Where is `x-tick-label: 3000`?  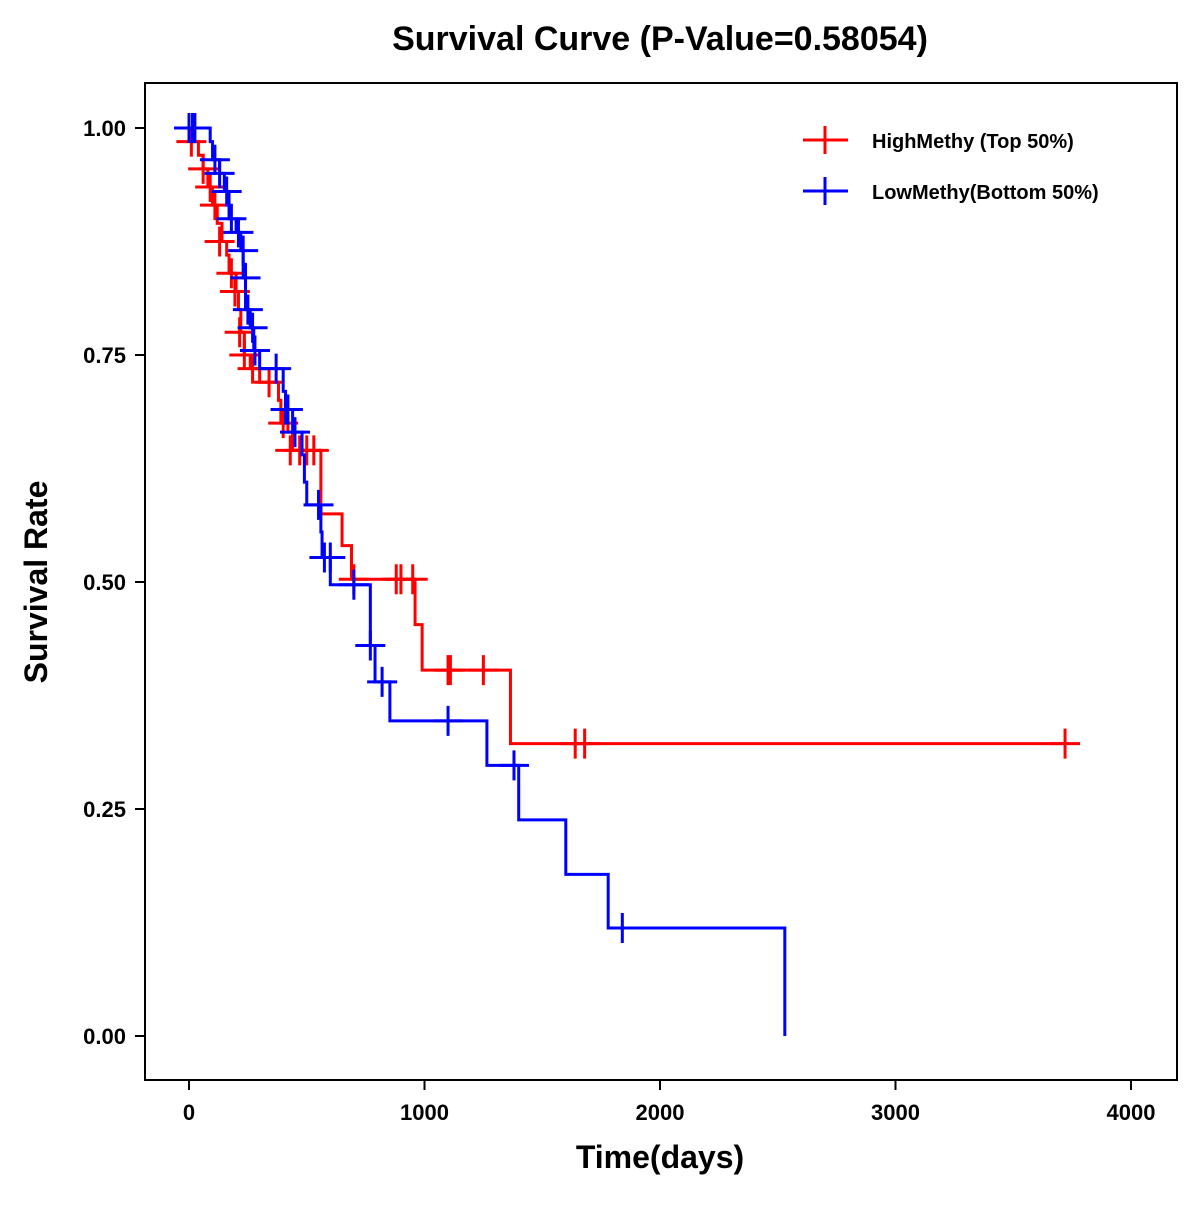
x-tick-label: 3000 is located at coordinates (895, 1112).